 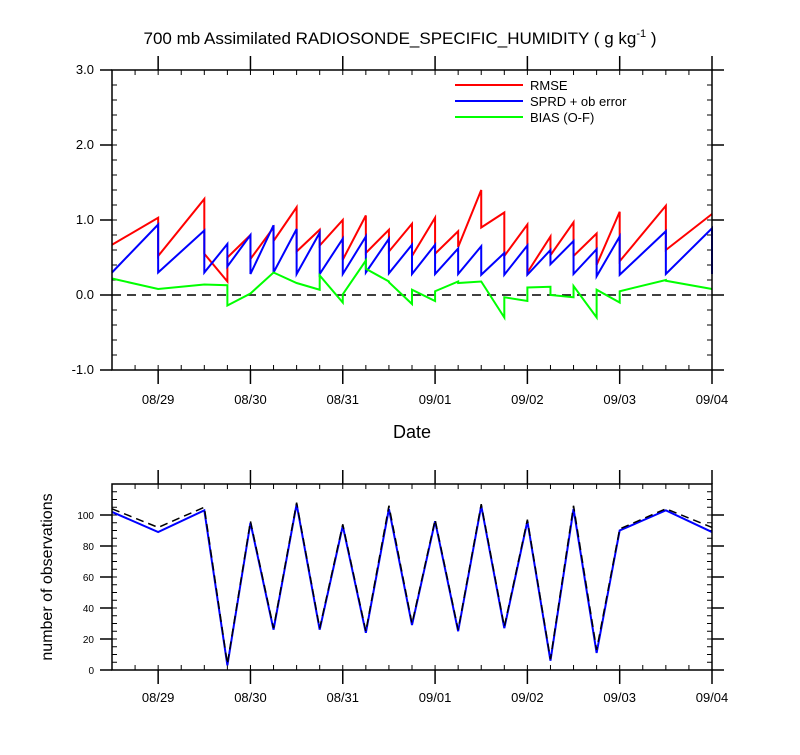 I want to click on series-line-sprd-ob-error, so click(x=412, y=251).